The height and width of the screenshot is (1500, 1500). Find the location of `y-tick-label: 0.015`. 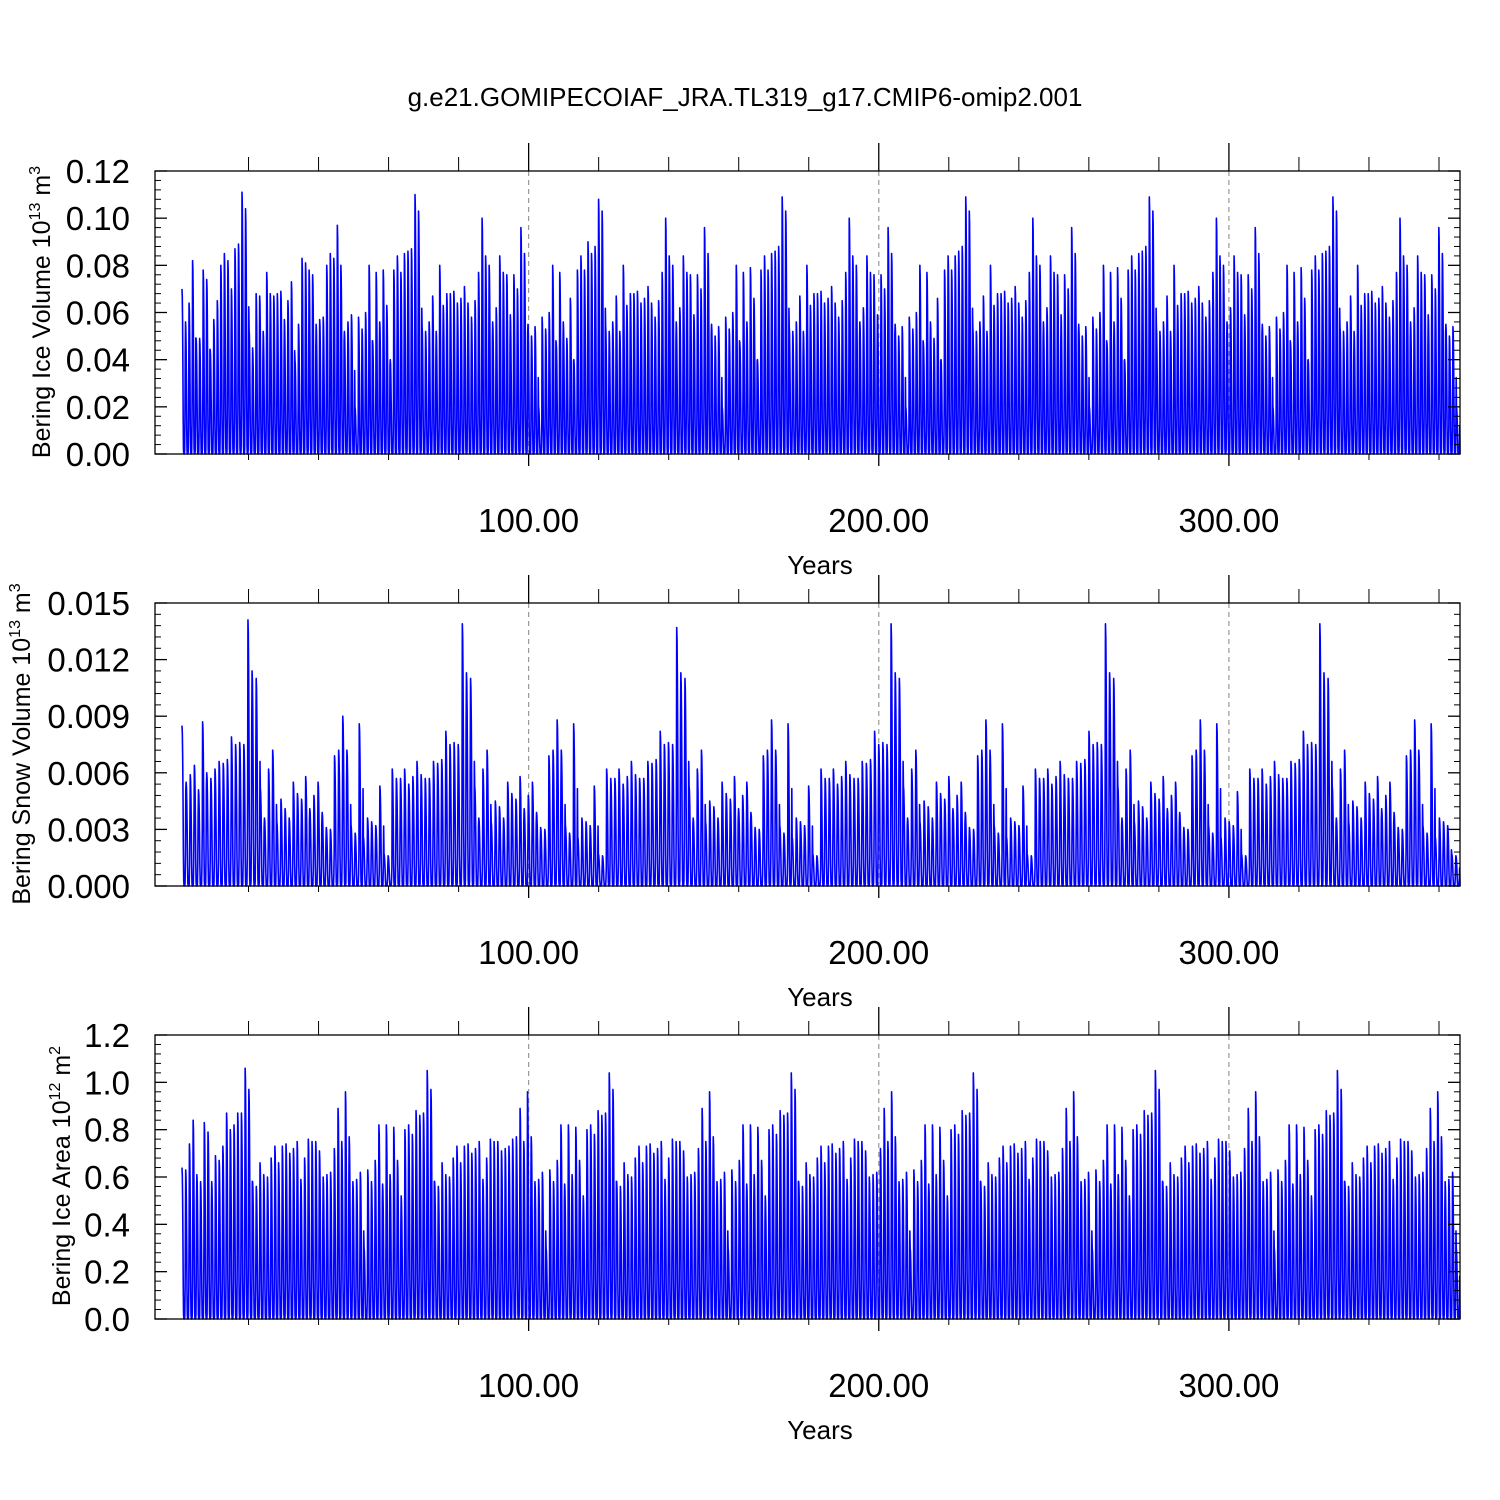

y-tick-label: 0.015 is located at coordinates (88, 603).